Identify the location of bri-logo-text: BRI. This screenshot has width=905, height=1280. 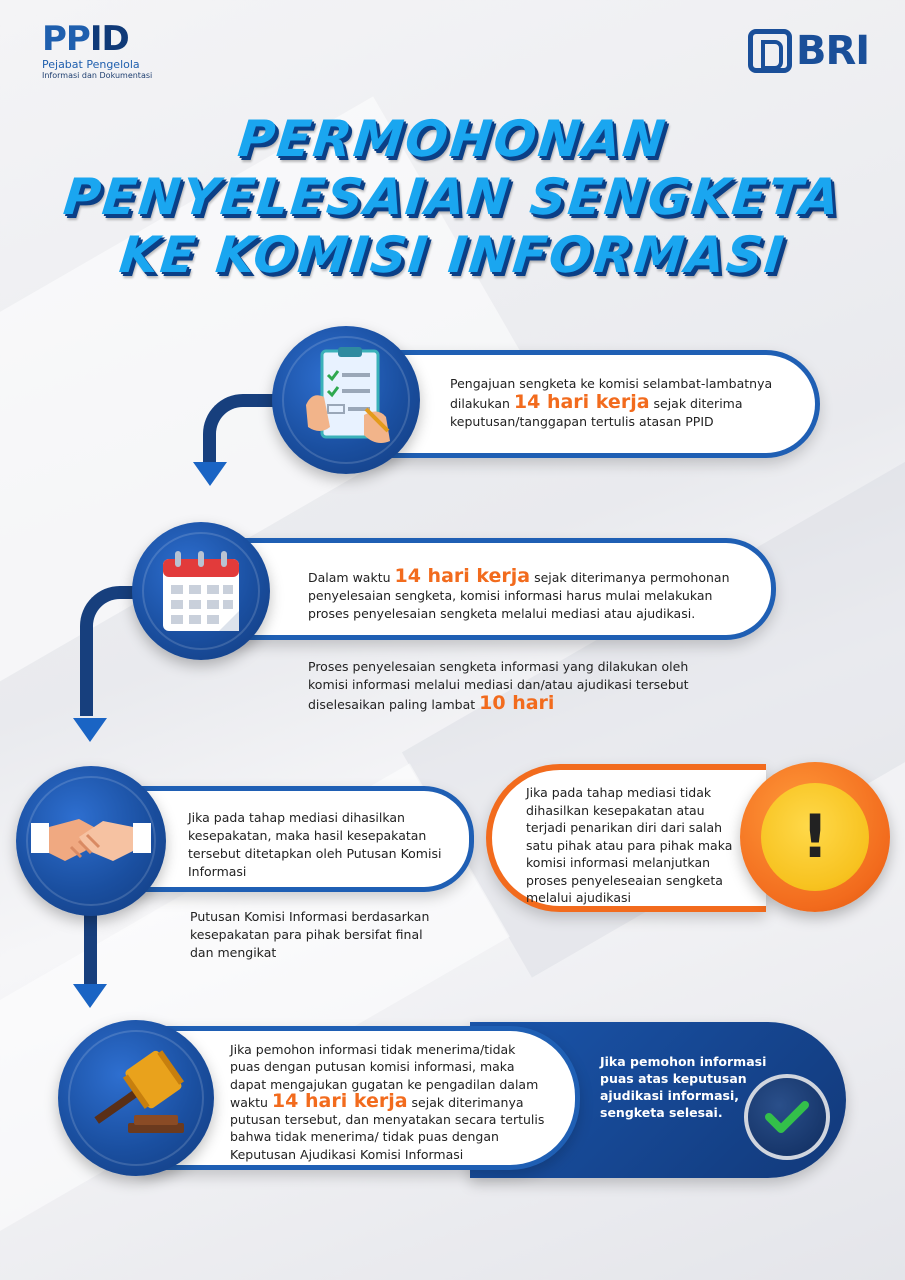
(833, 51).